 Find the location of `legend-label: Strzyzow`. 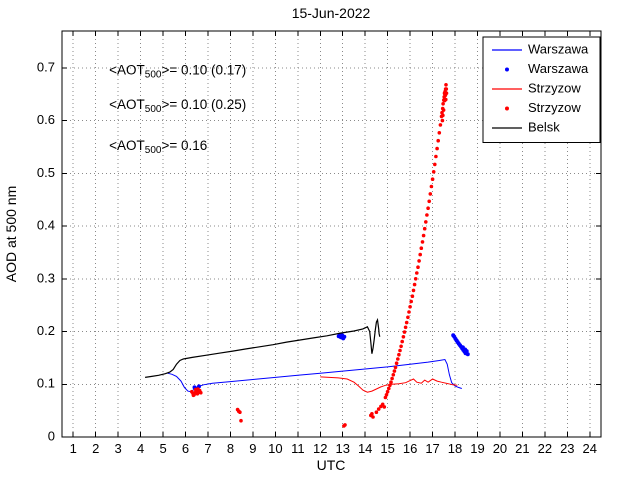

legend-label: Strzyzow is located at coordinates (554, 87).